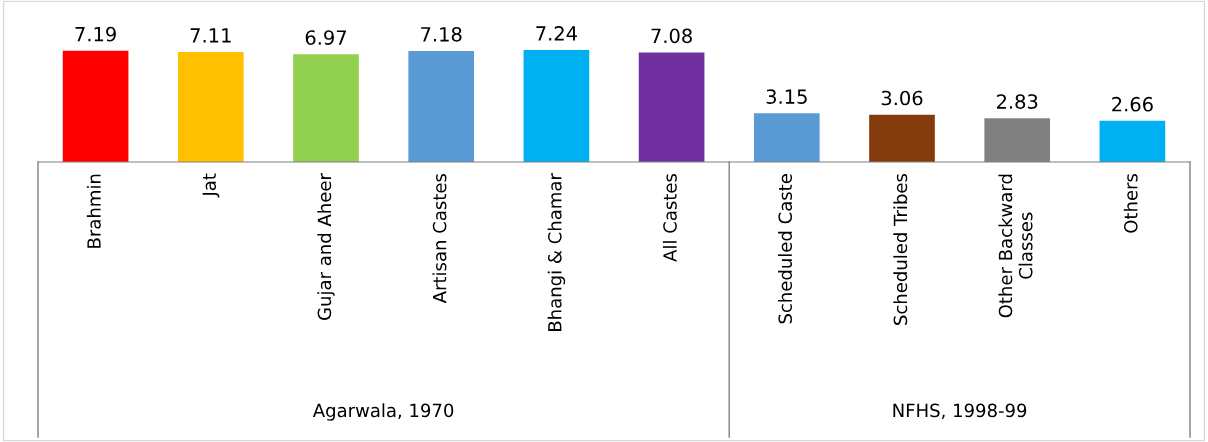 The width and height of the screenshot is (1208, 442). Describe the element at coordinates (325, 37) in the screenshot. I see `data-label: 6.97` at that location.